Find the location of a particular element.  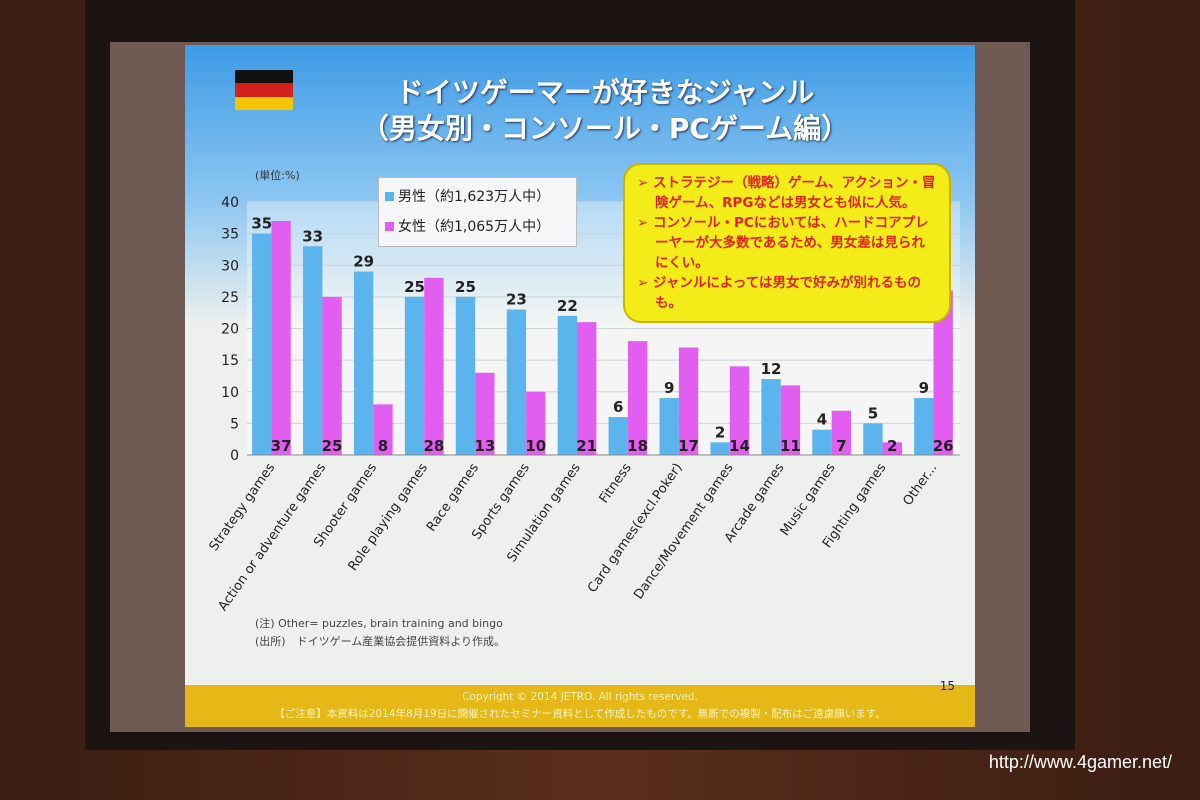

data-label-male: 12 is located at coordinates (771, 369).